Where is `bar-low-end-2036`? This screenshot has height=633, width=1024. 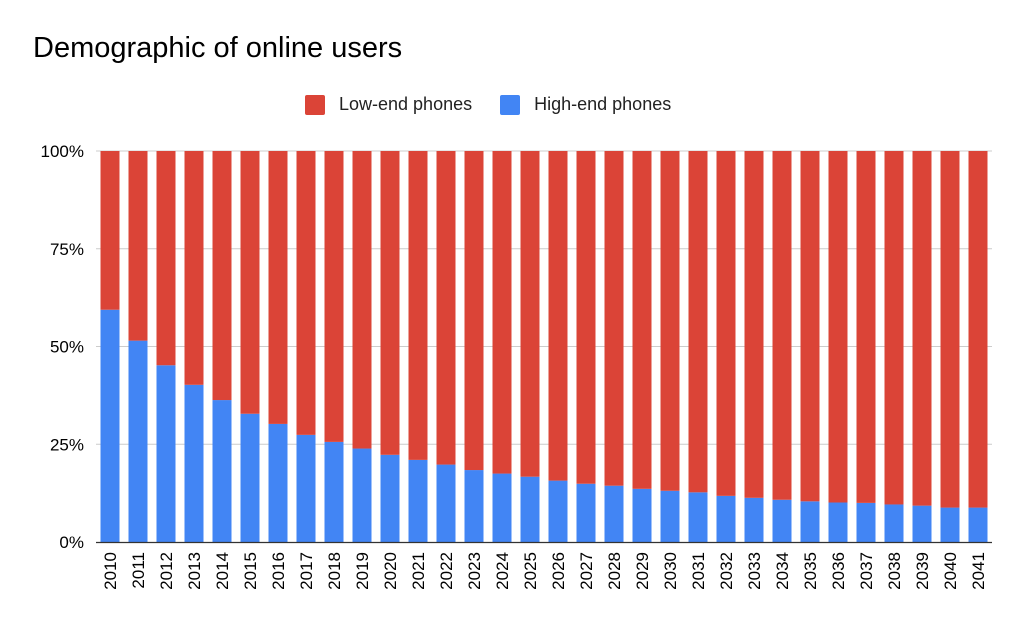
bar-low-end-2036 is located at coordinates (838, 327).